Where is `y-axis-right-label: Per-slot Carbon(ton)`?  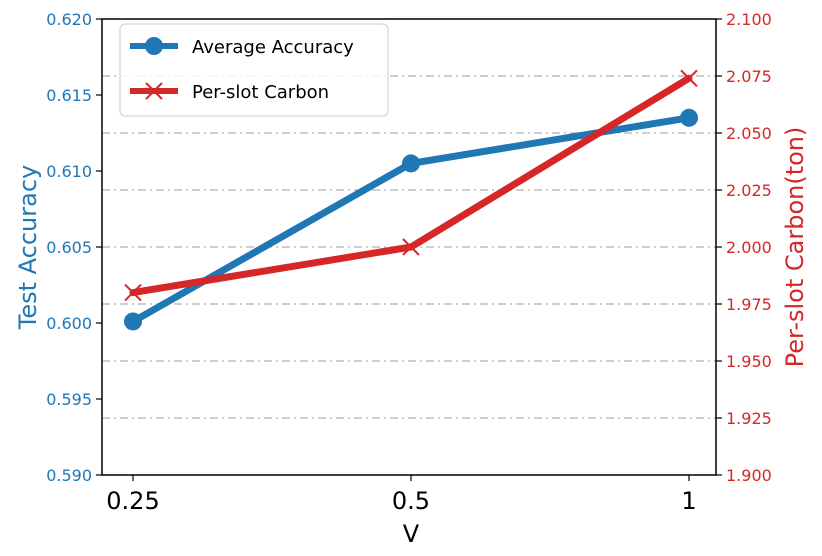
y-axis-right-label: Per-slot Carbon(ton) is located at coordinates (795, 247).